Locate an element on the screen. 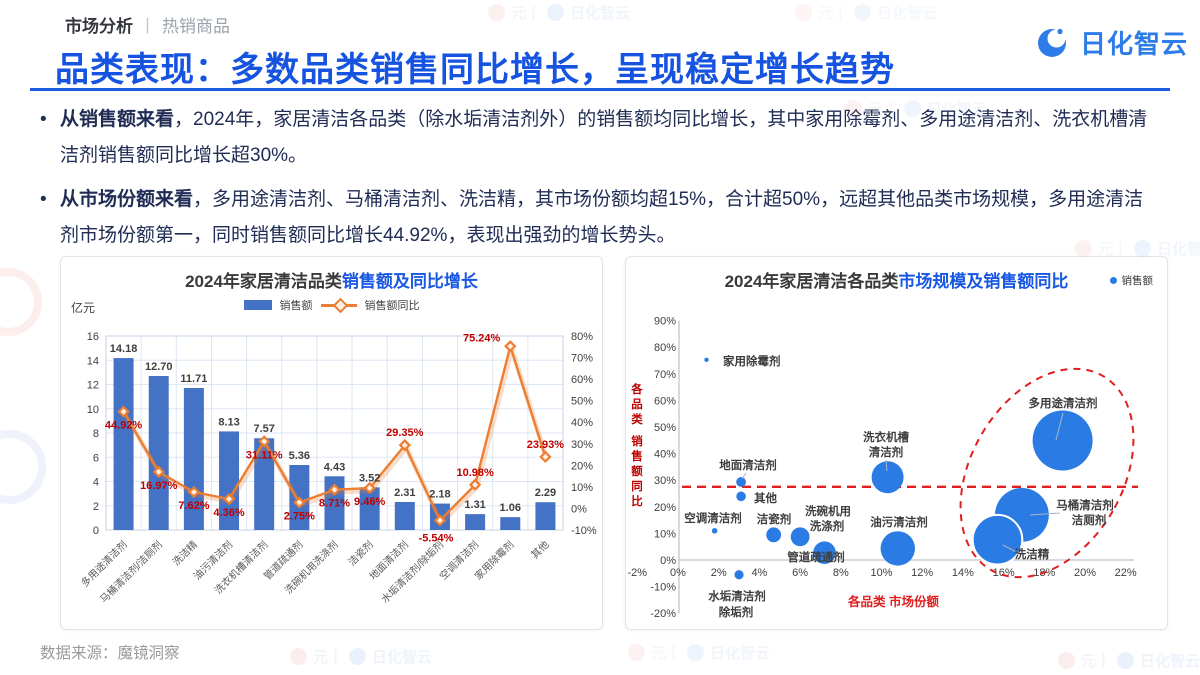  bubble-chart-title-black: 2024年家居清洁各品类 is located at coordinates (811, 281).